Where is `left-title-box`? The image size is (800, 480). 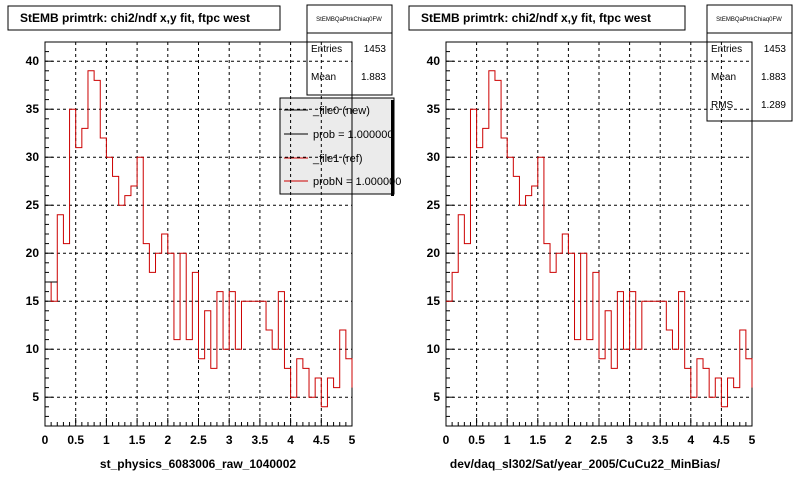 left-title-box is located at coordinates (144, 18).